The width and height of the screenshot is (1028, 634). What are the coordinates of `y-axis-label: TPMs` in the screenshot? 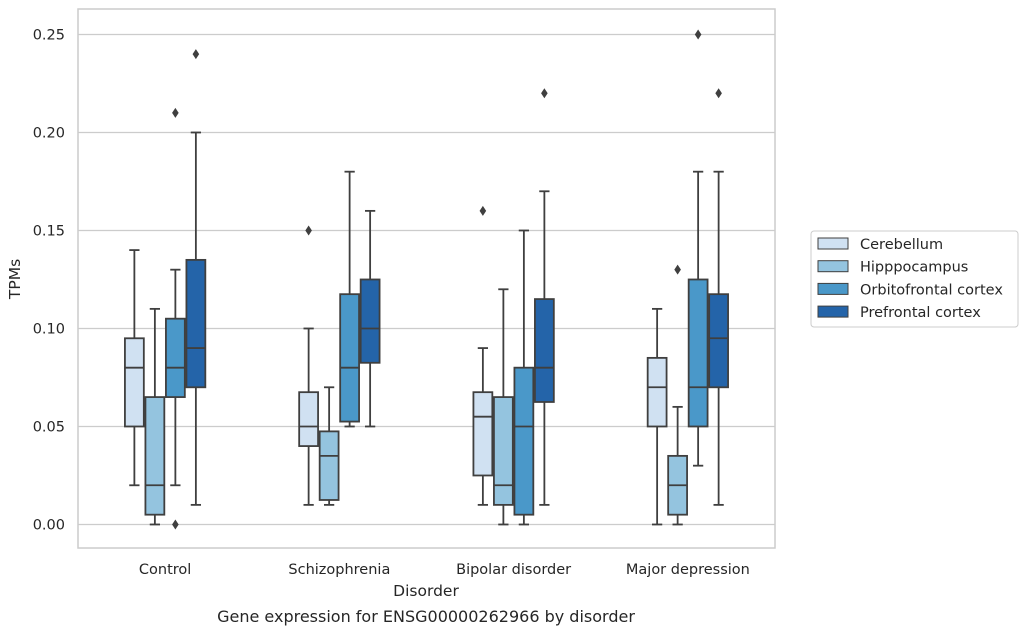 It's located at (15, 279).